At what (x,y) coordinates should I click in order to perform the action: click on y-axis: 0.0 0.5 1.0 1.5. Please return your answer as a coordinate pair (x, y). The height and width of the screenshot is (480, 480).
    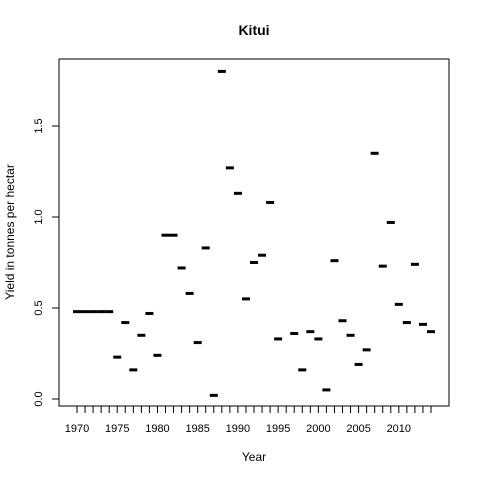
    Looking at the image, I should click on (46, 262).